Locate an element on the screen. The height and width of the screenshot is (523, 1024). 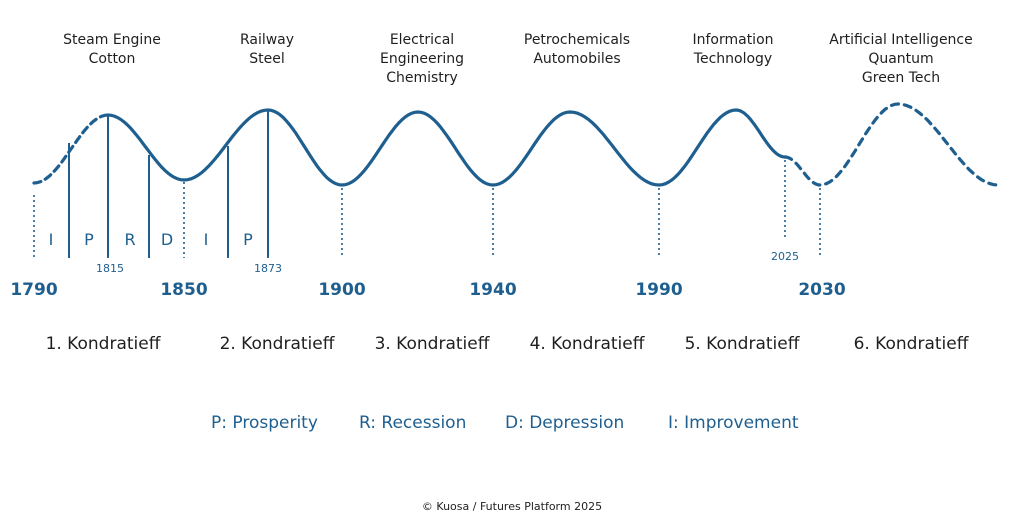
wave-label-2-line-1: Railway is located at coordinates (267, 40).